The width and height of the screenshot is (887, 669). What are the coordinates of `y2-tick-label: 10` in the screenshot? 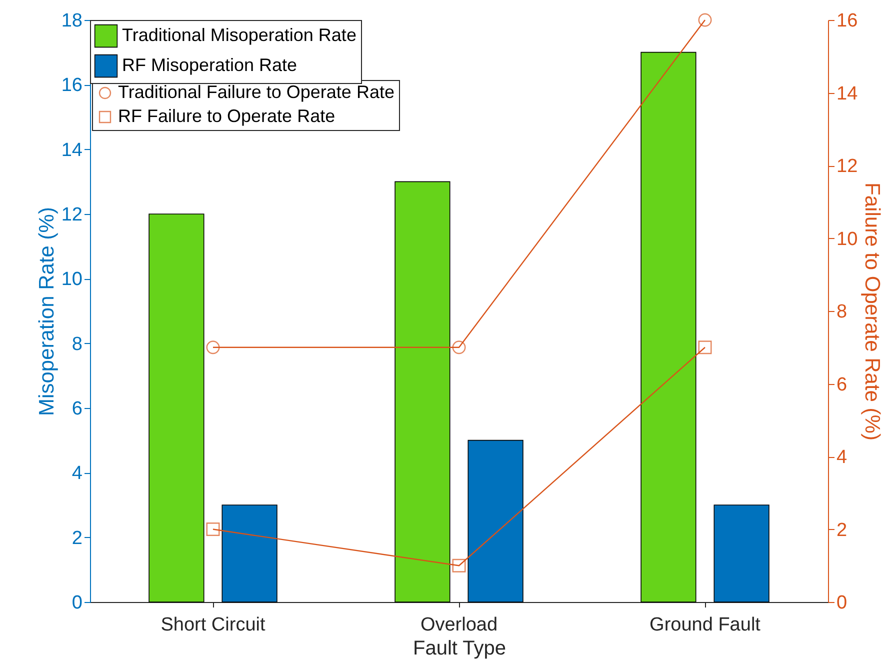 It's located at (847, 239).